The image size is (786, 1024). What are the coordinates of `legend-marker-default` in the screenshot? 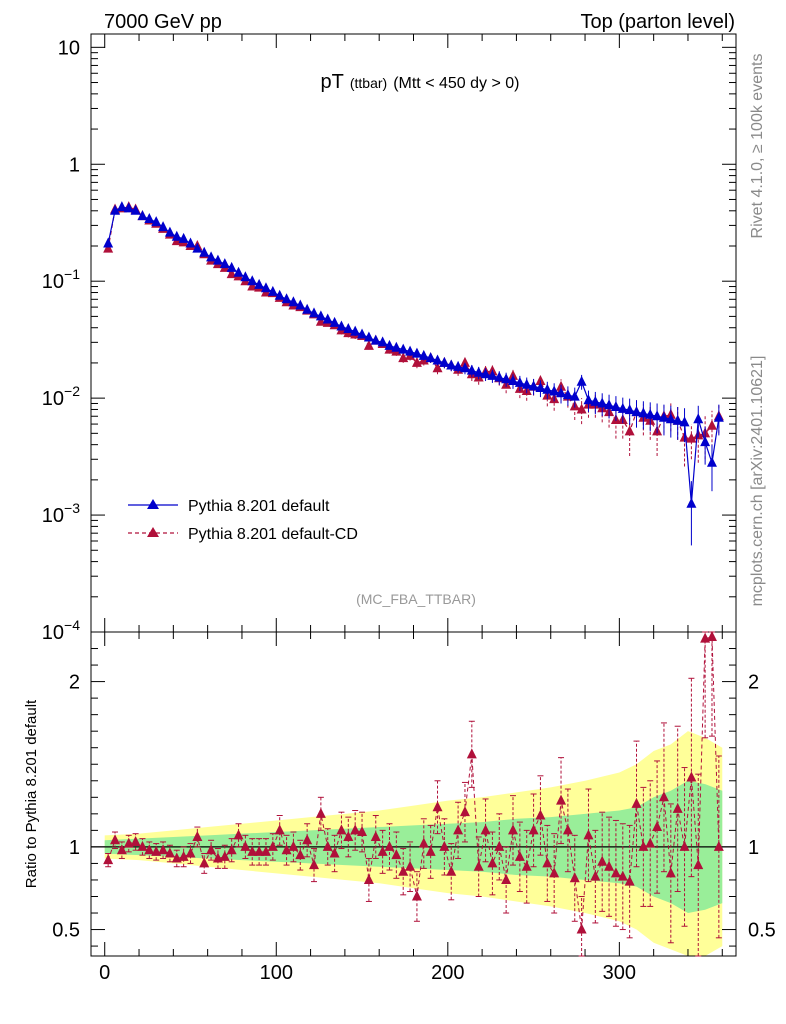 It's located at (153, 504).